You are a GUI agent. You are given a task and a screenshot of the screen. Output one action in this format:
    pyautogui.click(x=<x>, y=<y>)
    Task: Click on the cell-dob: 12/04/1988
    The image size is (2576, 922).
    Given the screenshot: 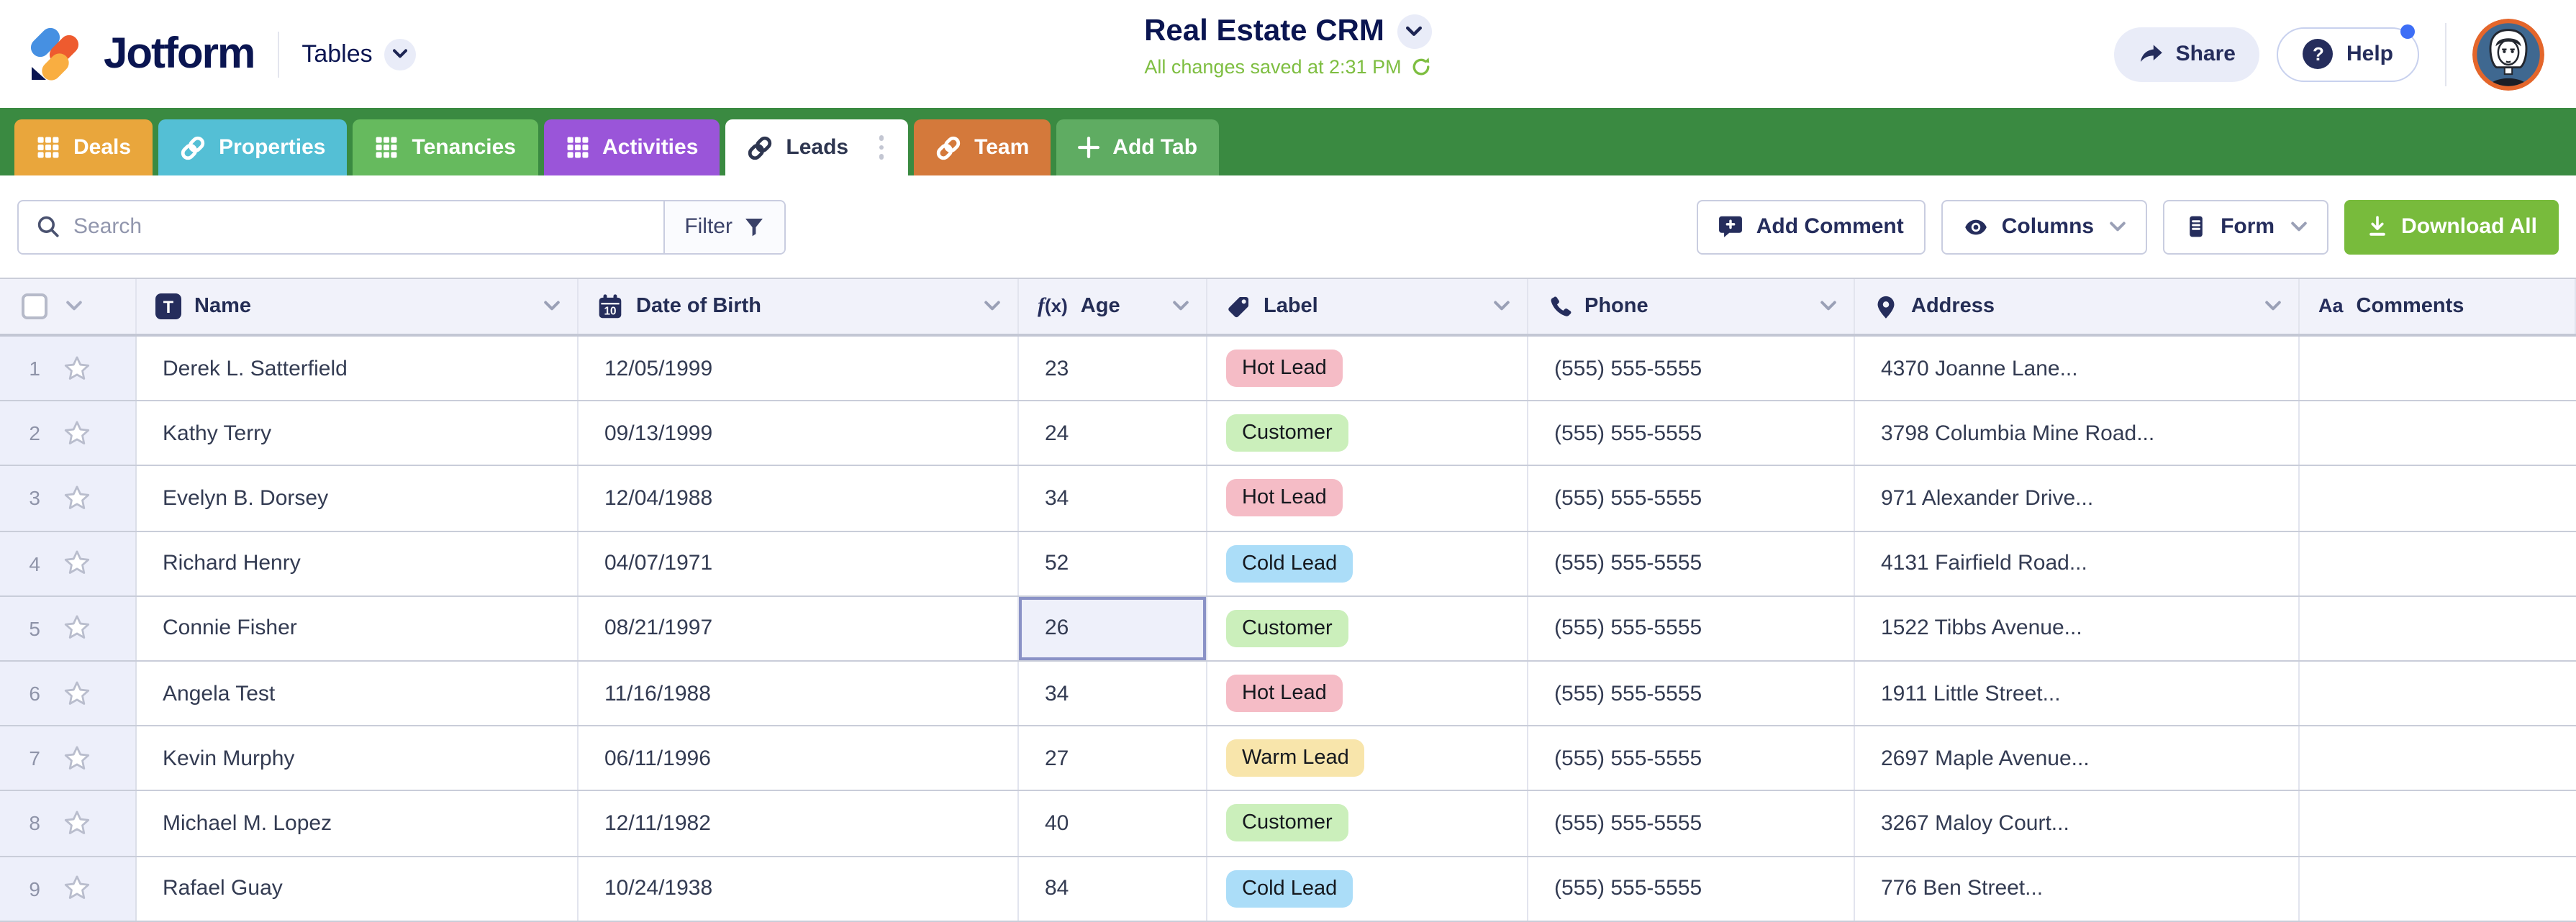 What is the action you would take?
    pyautogui.click(x=799, y=498)
    